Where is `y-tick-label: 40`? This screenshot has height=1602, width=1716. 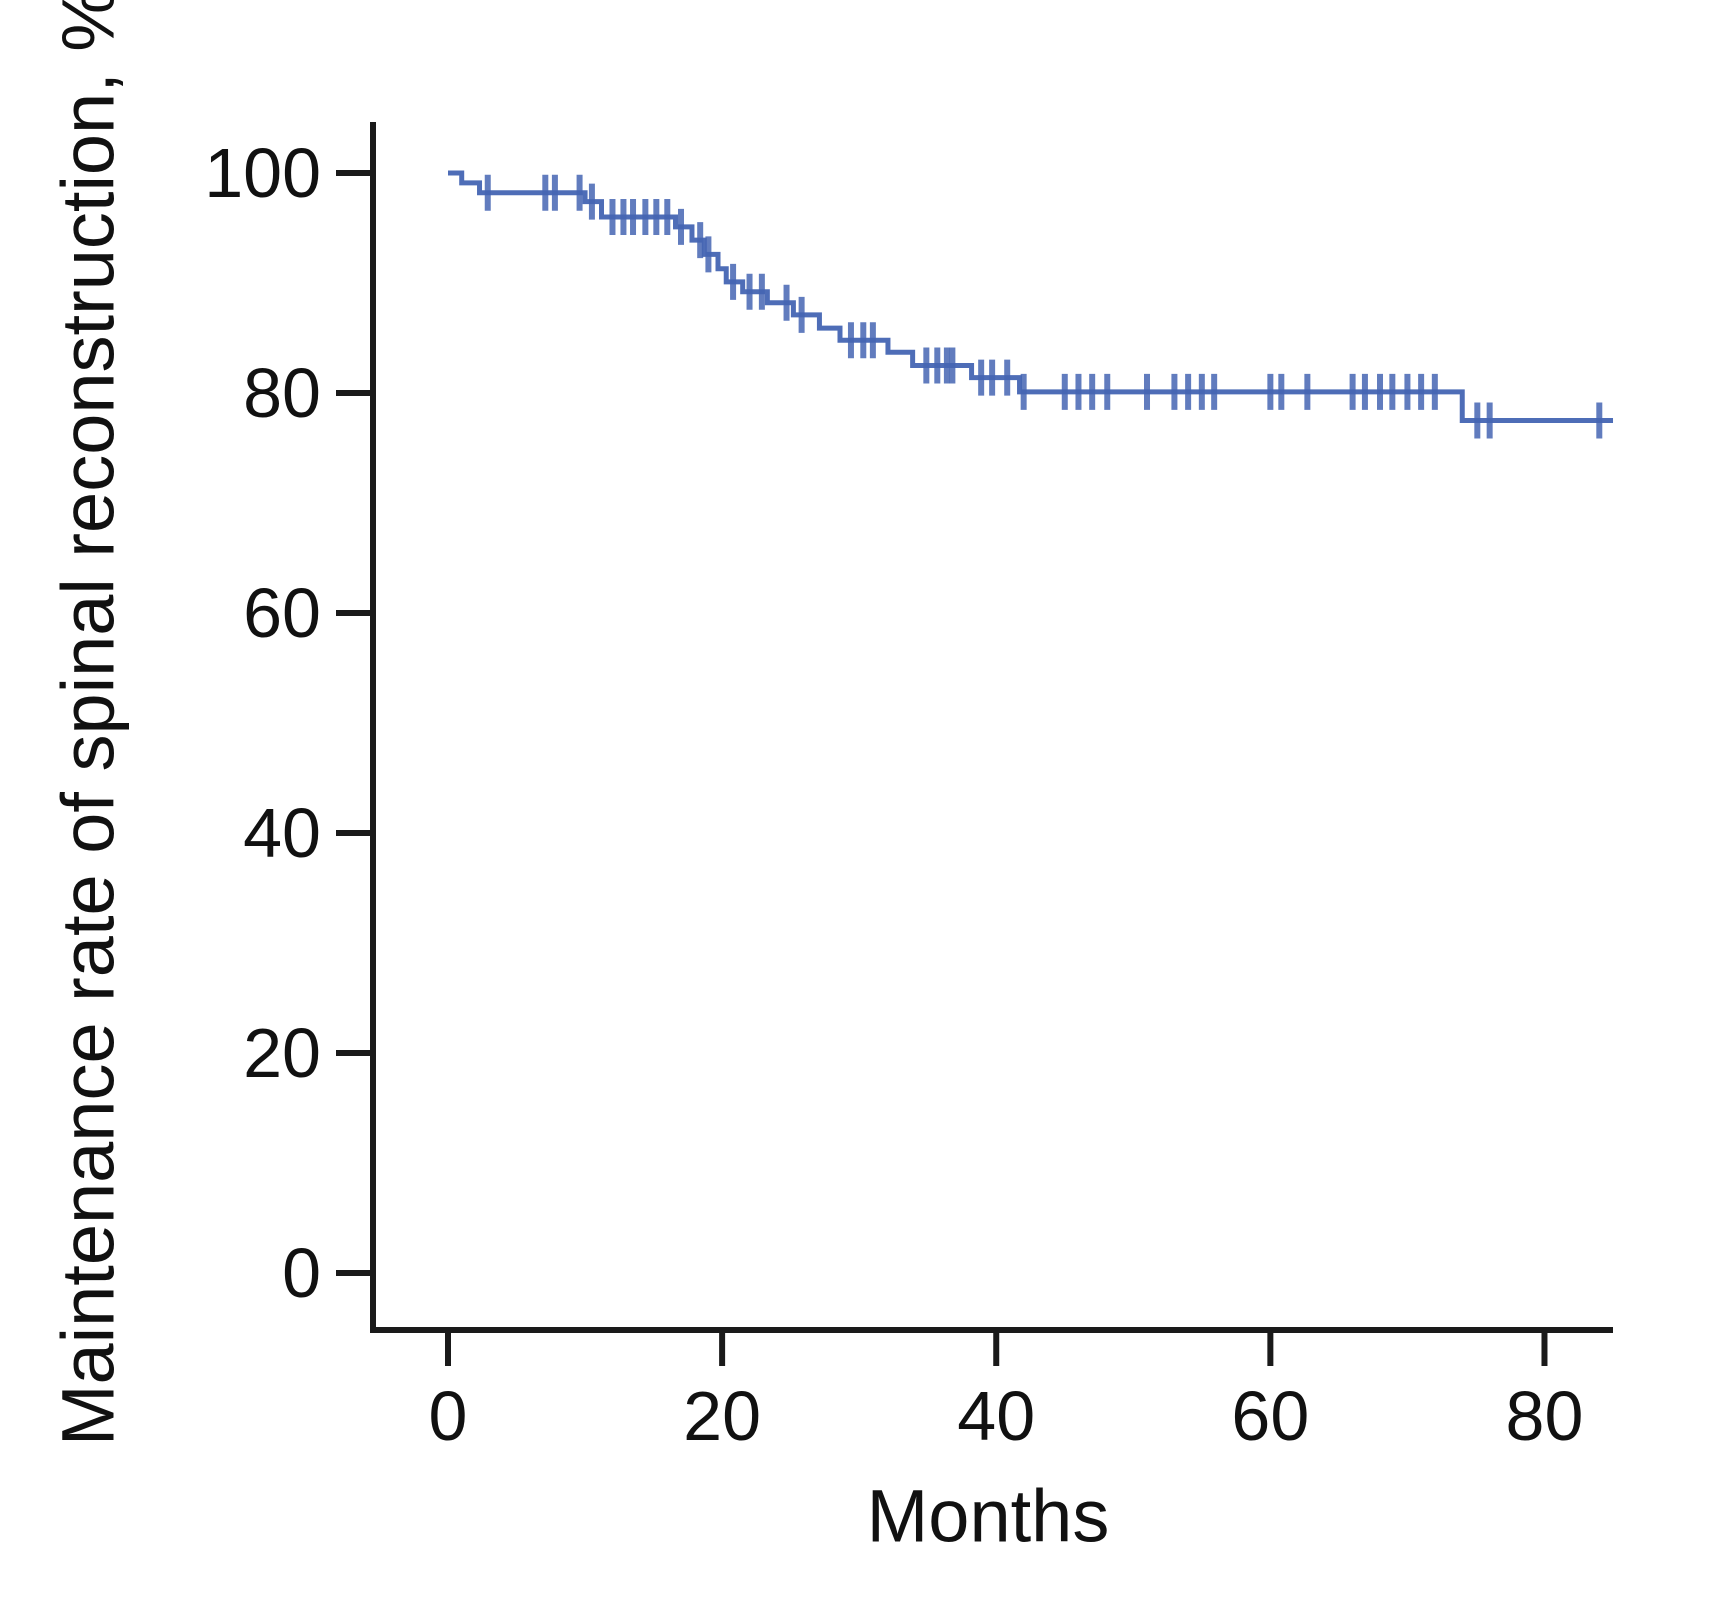
y-tick-label: 40 is located at coordinates (282, 833).